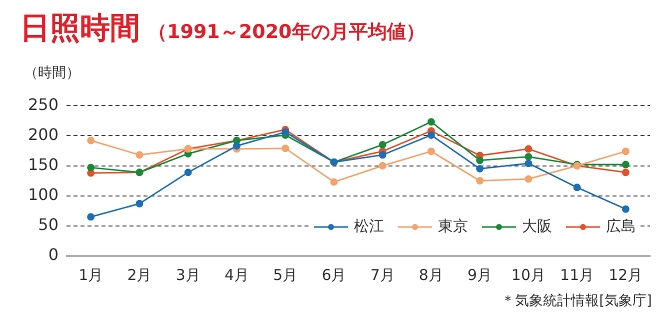 This screenshot has height=320, width=670. What do you see at coordinates (621, 226) in the screenshot?
I see `legend-label: 広島` at bounding box center [621, 226].